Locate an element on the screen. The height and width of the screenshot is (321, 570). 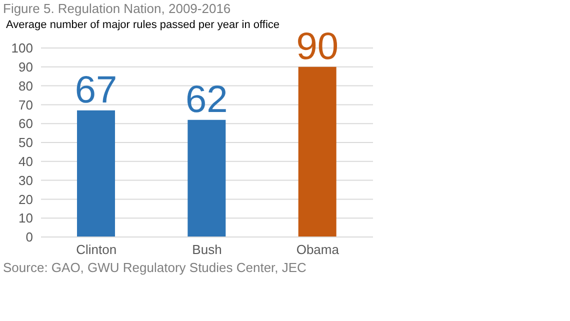
y-tick-label: 60 is located at coordinates (25, 124).